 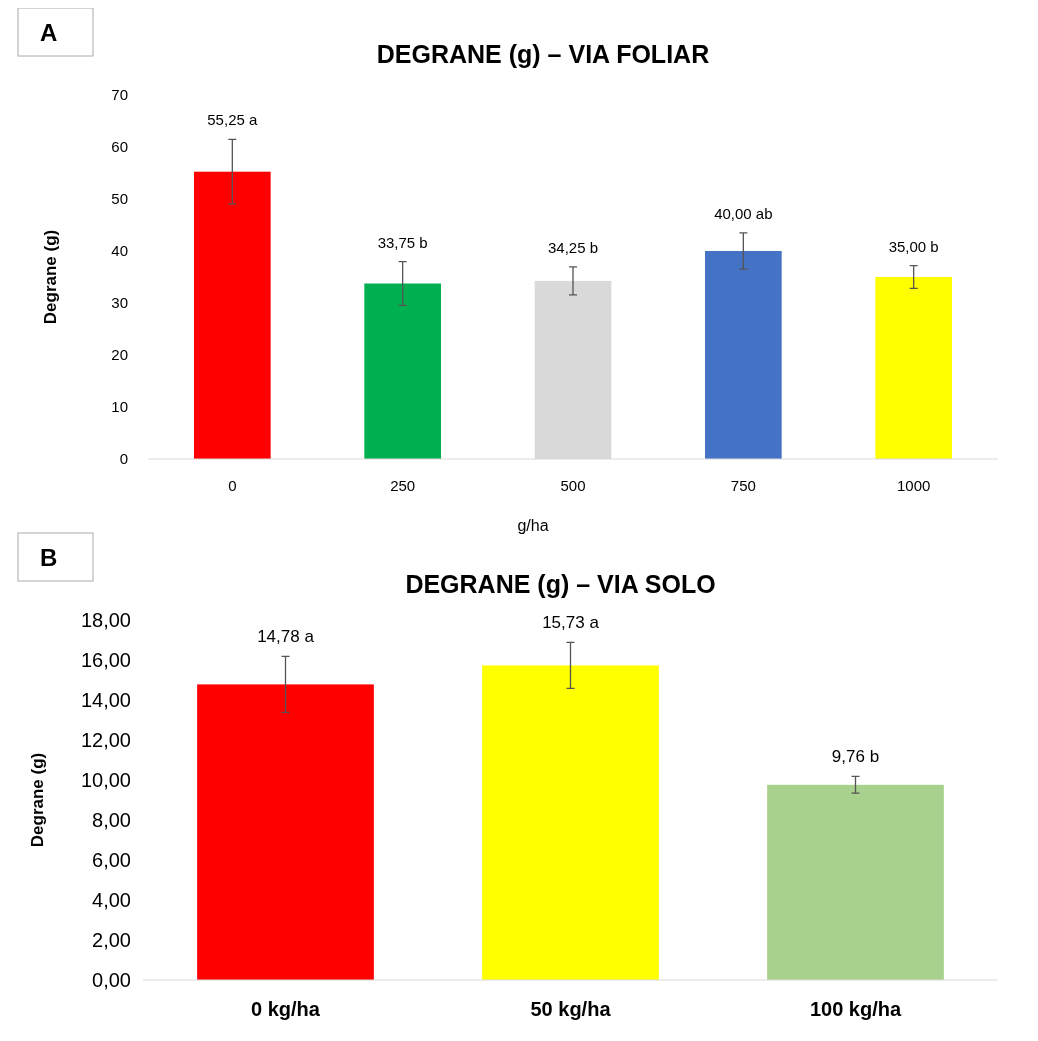 What do you see at coordinates (743, 485) in the screenshot?
I see `x-tick-label: 750` at bounding box center [743, 485].